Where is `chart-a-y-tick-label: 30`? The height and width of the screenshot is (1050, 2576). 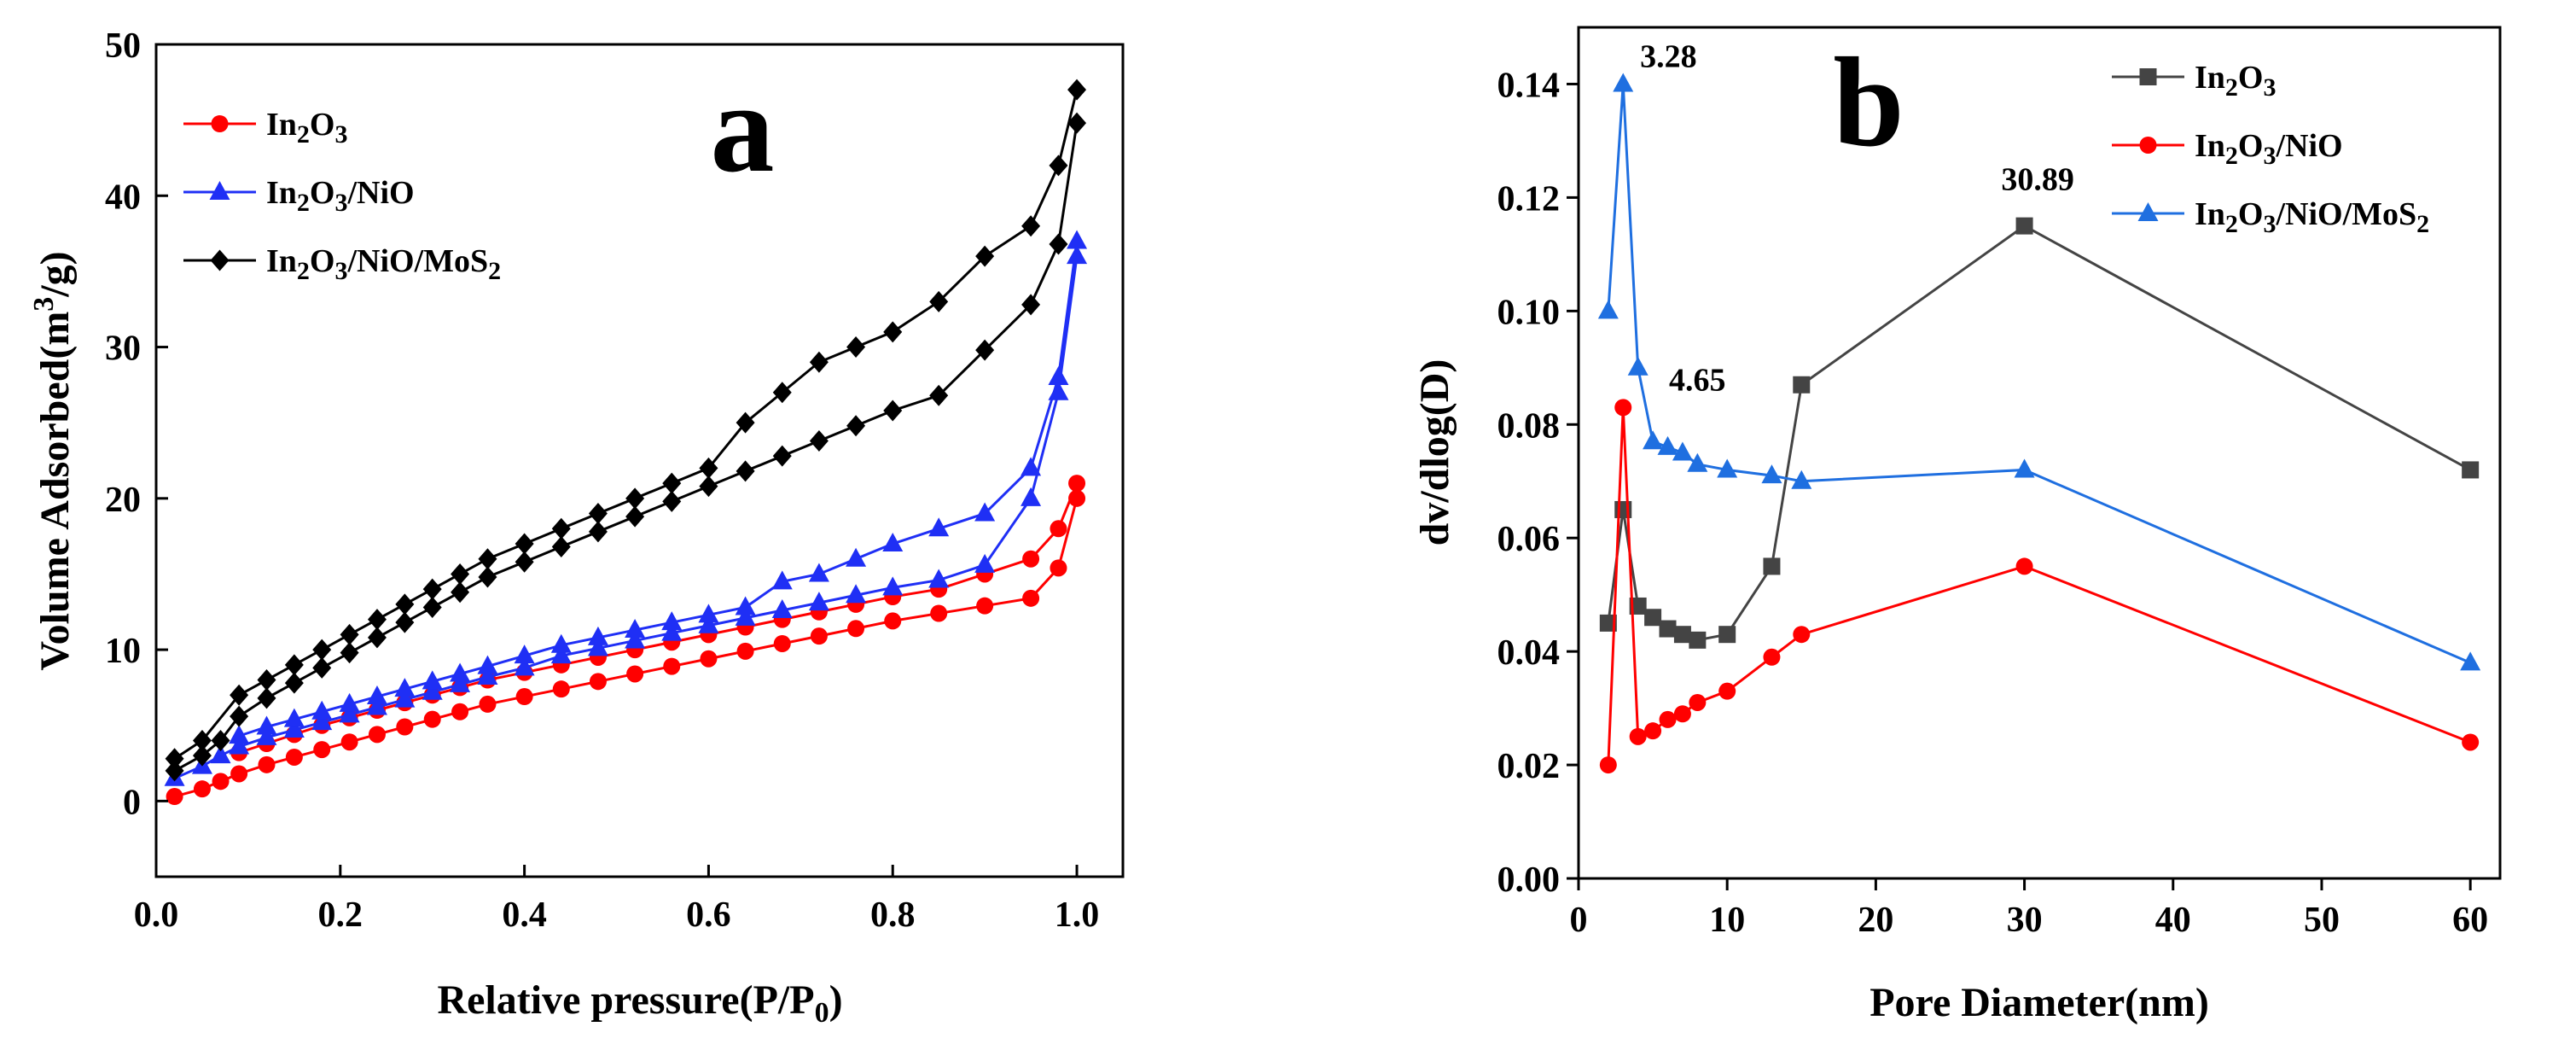 chart-a-y-tick-label: 30 is located at coordinates (123, 349).